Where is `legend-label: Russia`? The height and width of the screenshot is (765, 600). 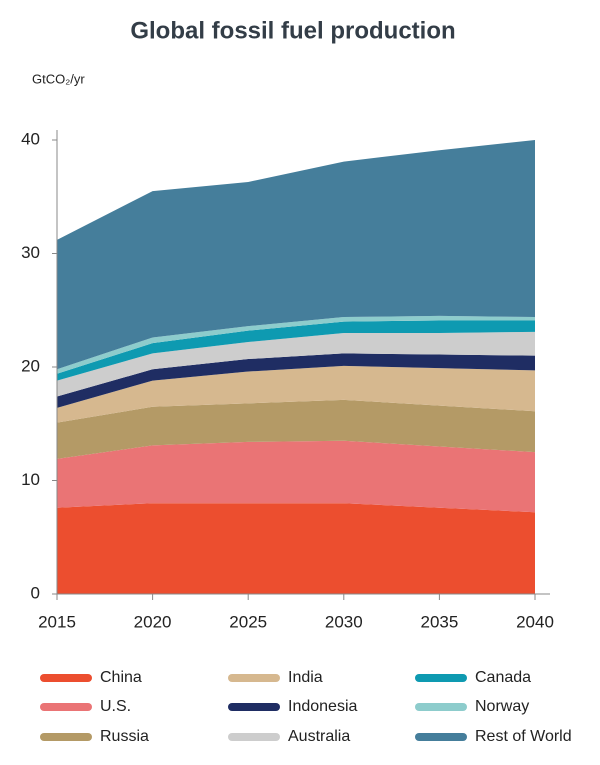
legend-label: Russia is located at coordinates (124, 736).